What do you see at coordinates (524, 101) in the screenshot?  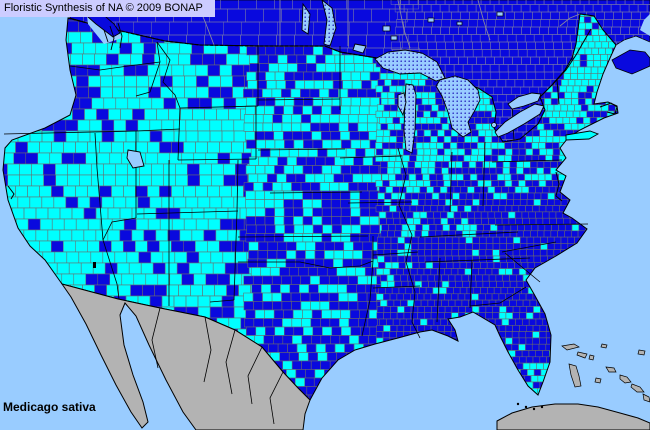 I see `lake-ontario` at bounding box center [524, 101].